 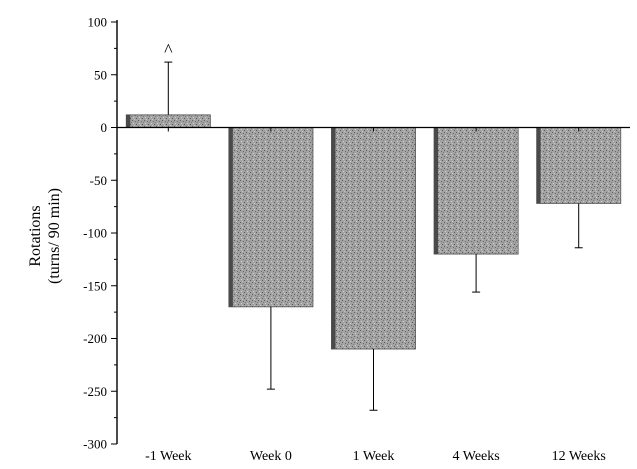 What do you see at coordinates (271, 456) in the screenshot?
I see `x-tick-label: Week 0` at bounding box center [271, 456].